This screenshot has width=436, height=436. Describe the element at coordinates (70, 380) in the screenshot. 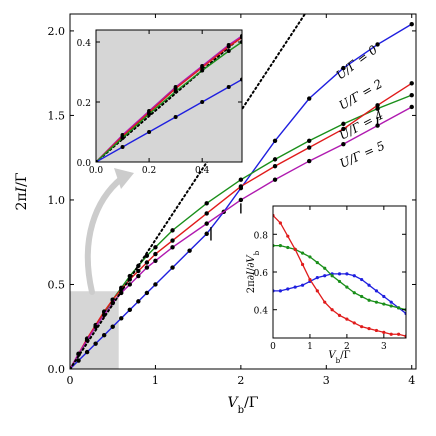

I see `main-xtick-label-0: 0` at that location.